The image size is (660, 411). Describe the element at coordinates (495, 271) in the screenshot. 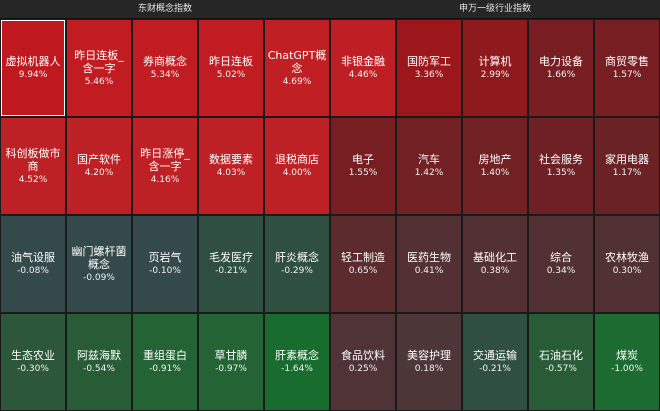

I see `tile-change-percent: 0.38%` at that location.